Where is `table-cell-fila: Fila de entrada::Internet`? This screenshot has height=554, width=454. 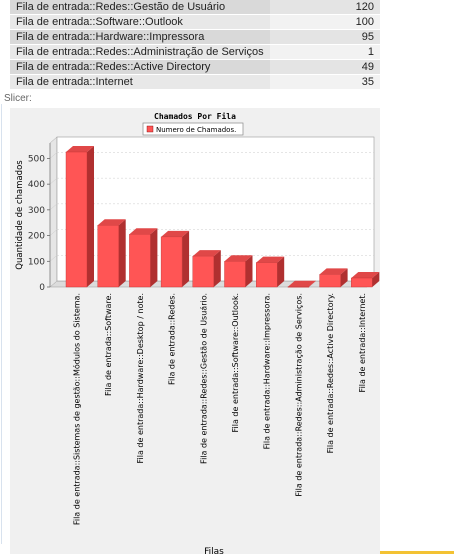
table-cell-fila: Fila de entrada::Internet is located at coordinates (140, 82).